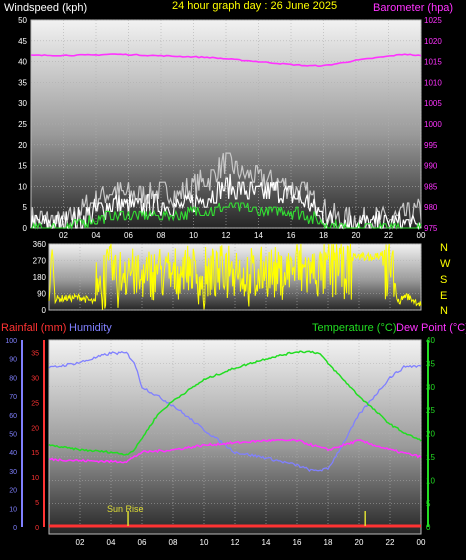 This screenshot has width=466, height=560. What do you see at coordinates (35, 403) in the screenshot?
I see `rainfall-ytick-label: 25` at bounding box center [35, 403].